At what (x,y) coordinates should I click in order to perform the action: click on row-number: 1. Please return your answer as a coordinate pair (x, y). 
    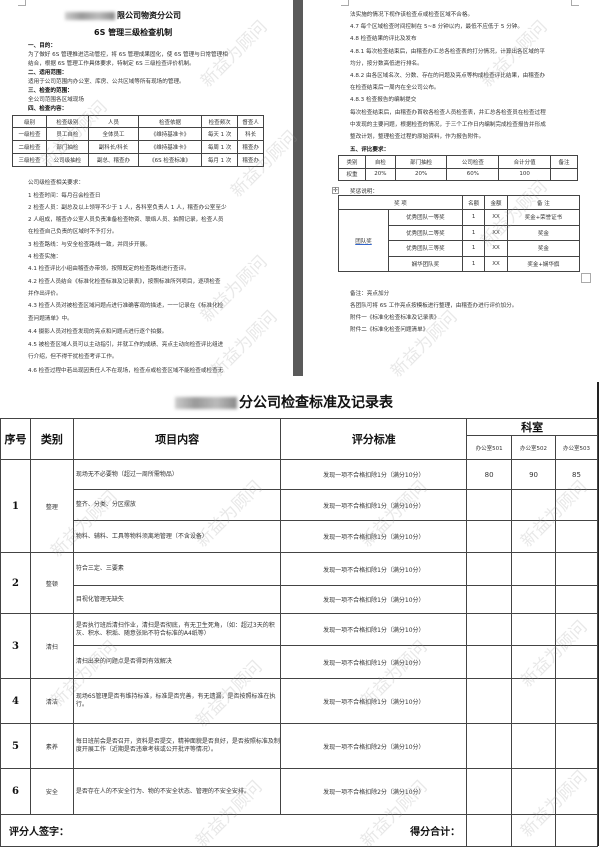
    Looking at the image, I should click on (15, 506).